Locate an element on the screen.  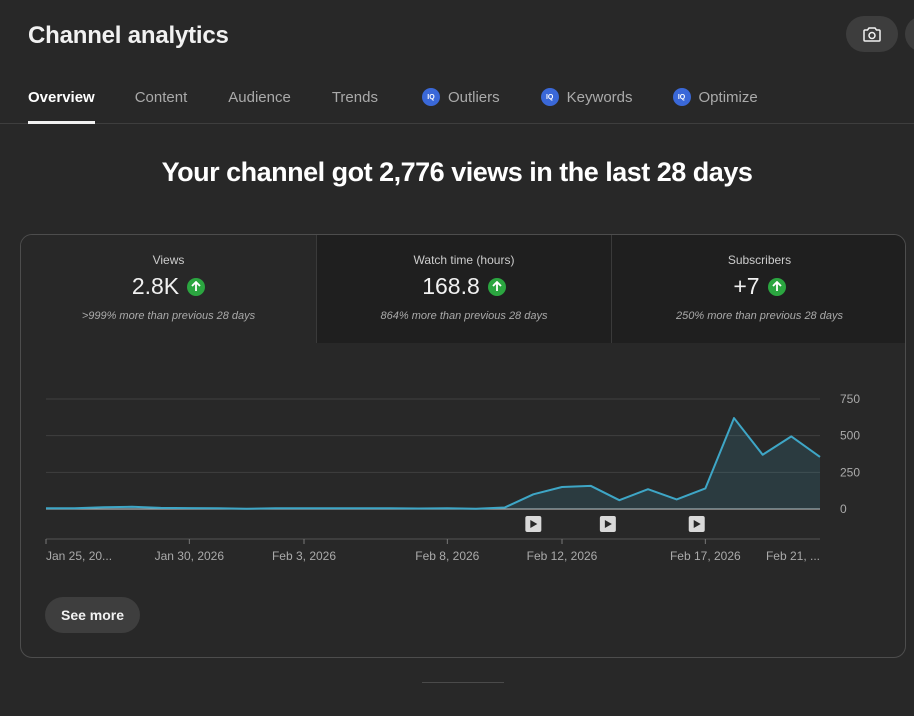
metric-value: +7 is located at coordinates (746, 286).